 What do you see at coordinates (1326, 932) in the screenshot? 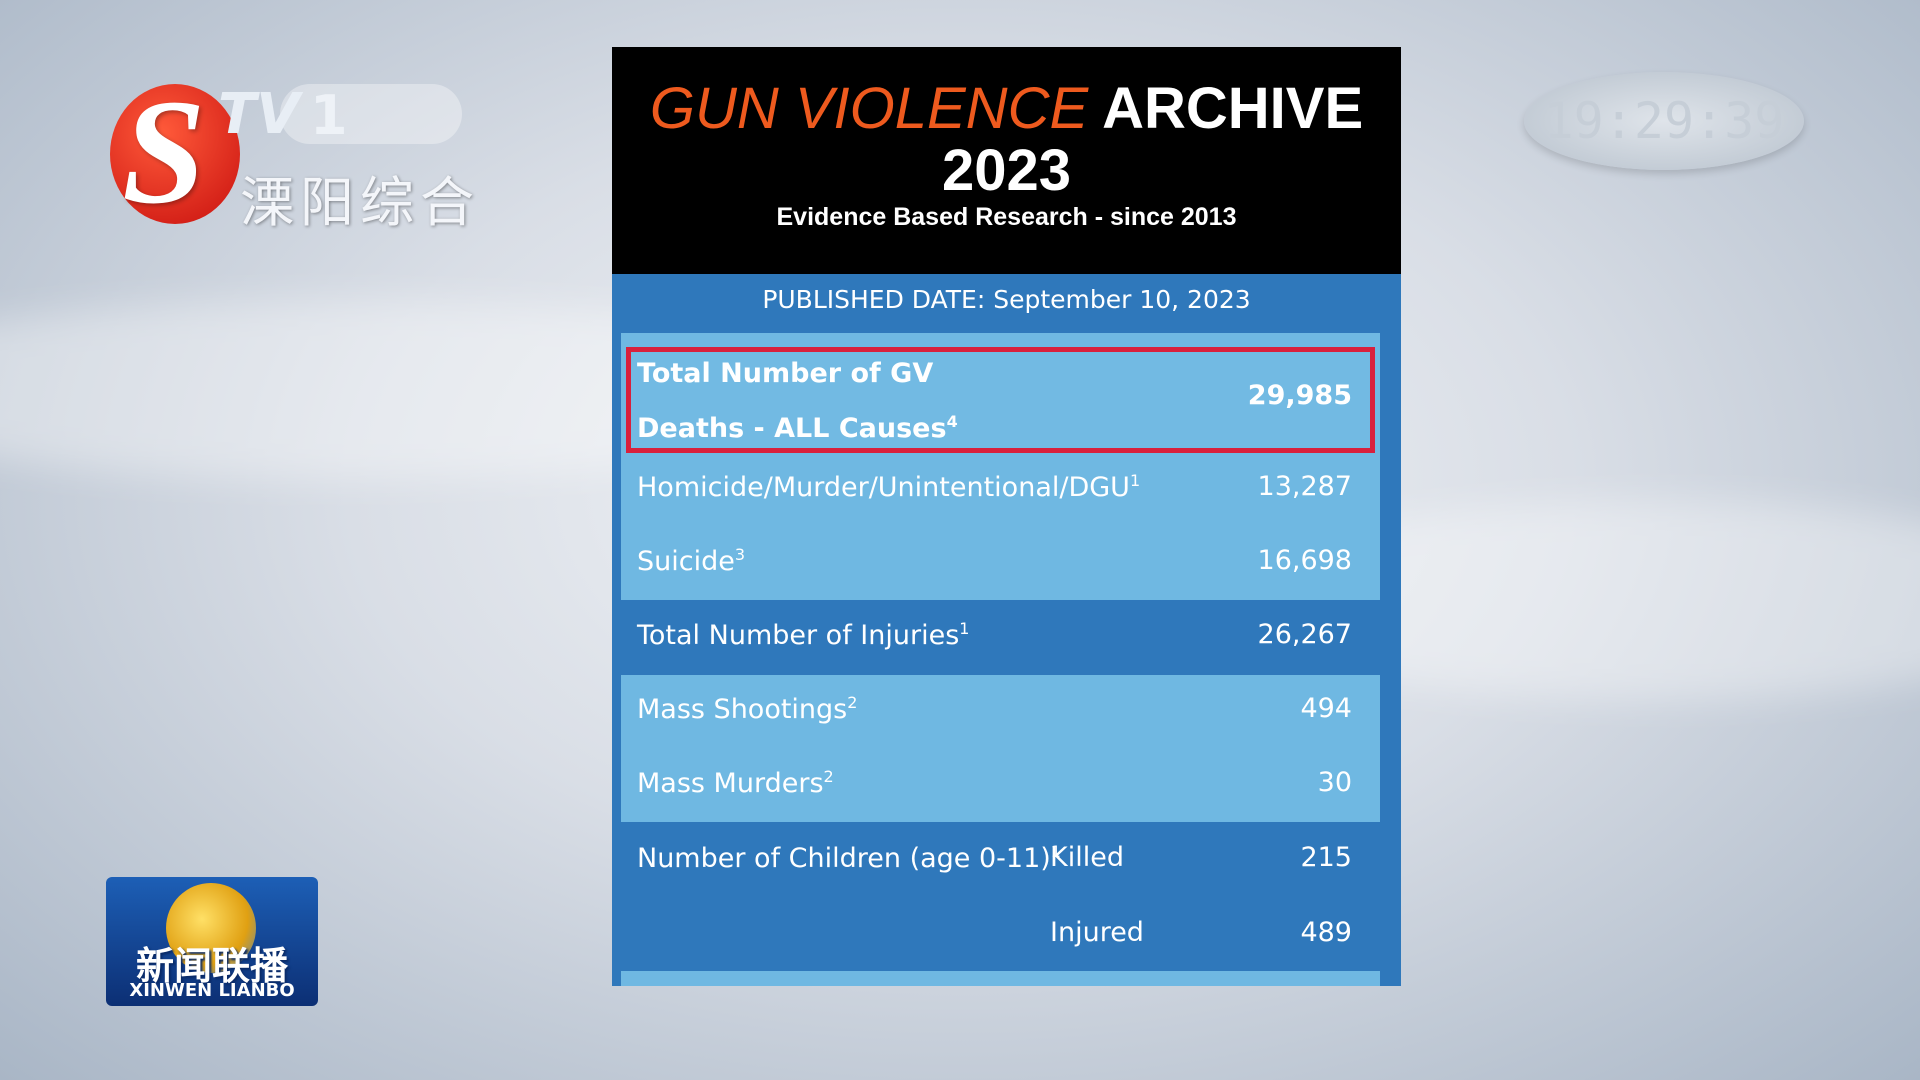
I see `row-value: 489` at bounding box center [1326, 932].